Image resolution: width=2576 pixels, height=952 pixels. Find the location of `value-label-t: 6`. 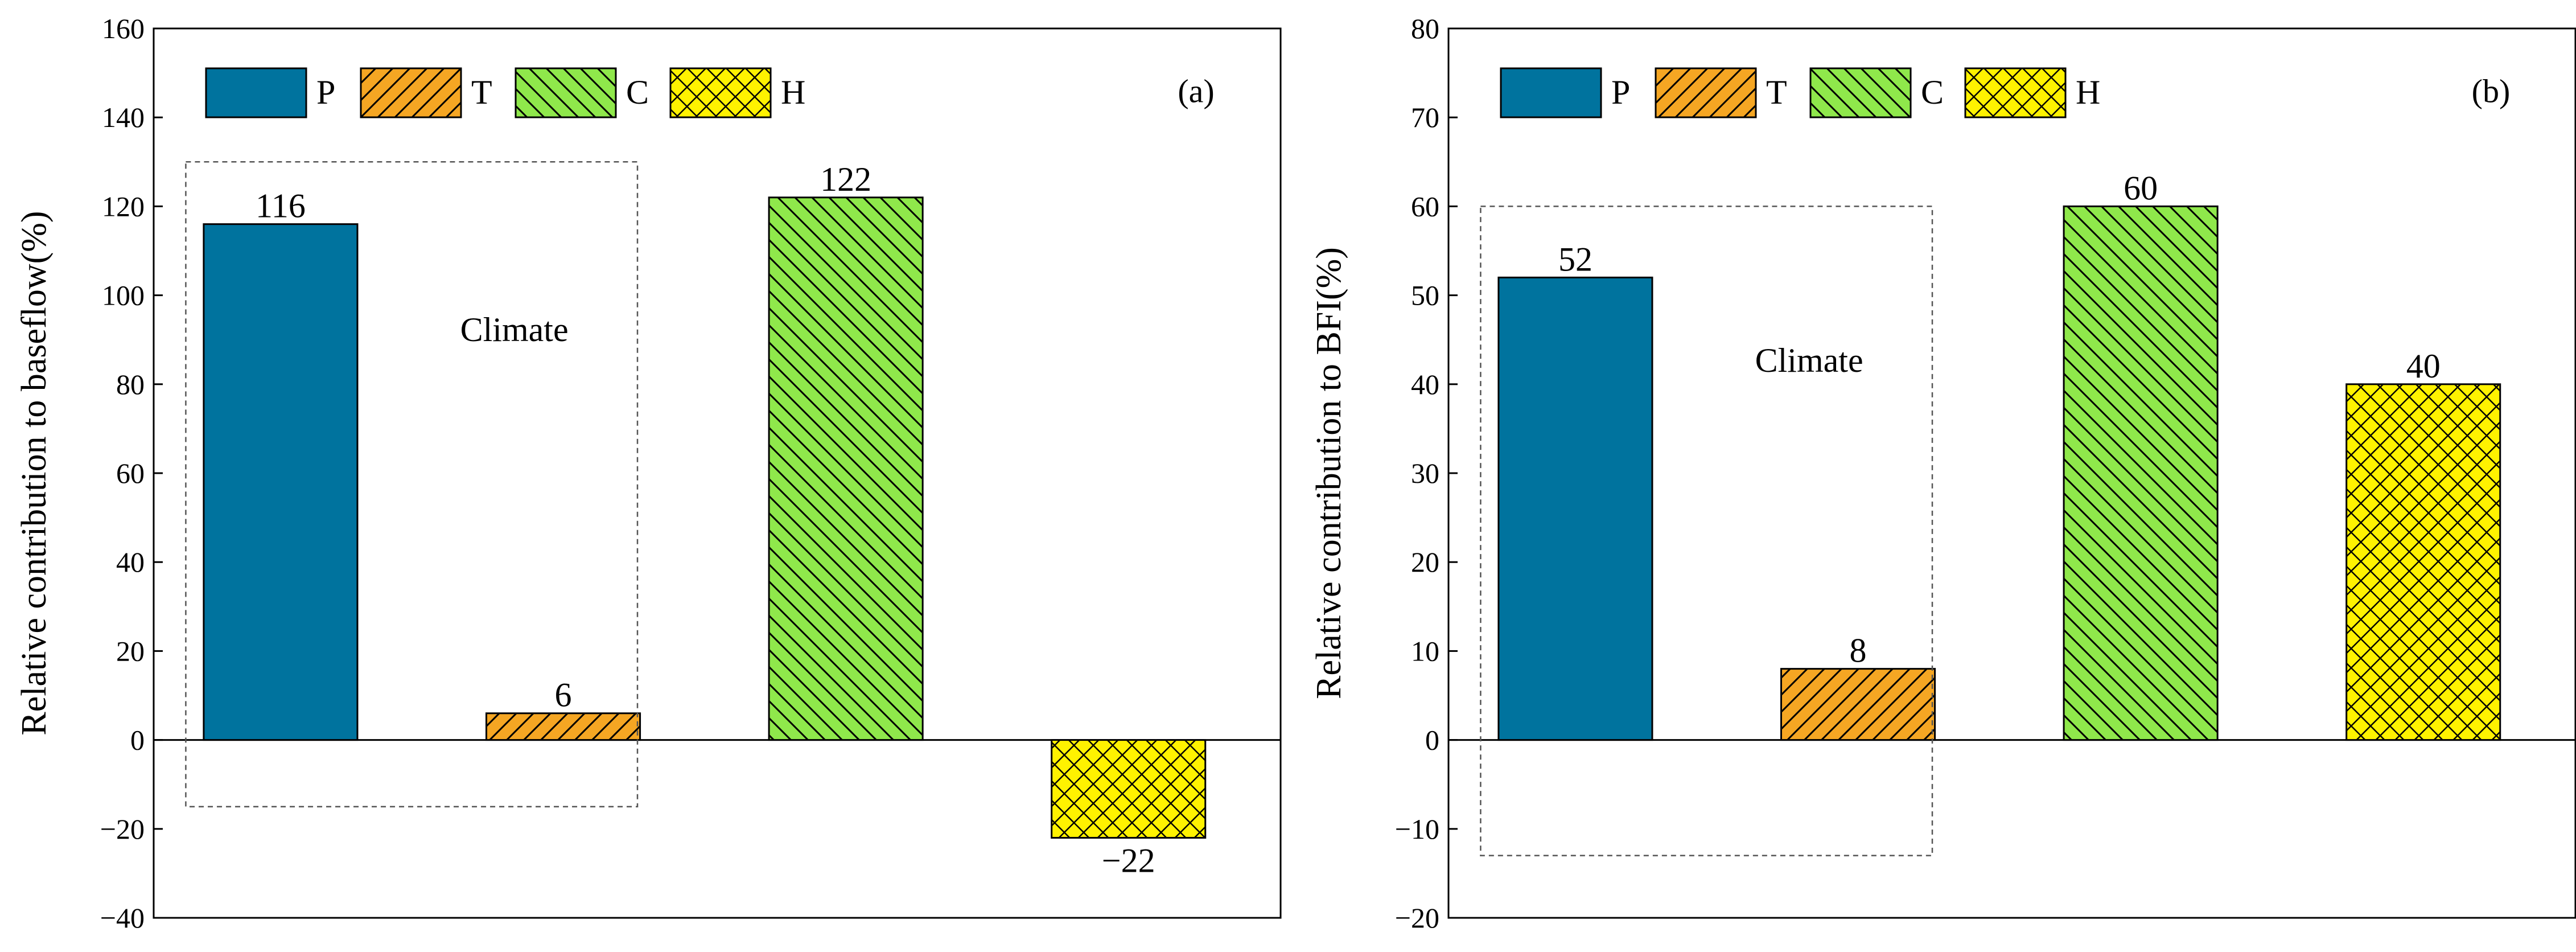

value-label-t: 6 is located at coordinates (564, 695).